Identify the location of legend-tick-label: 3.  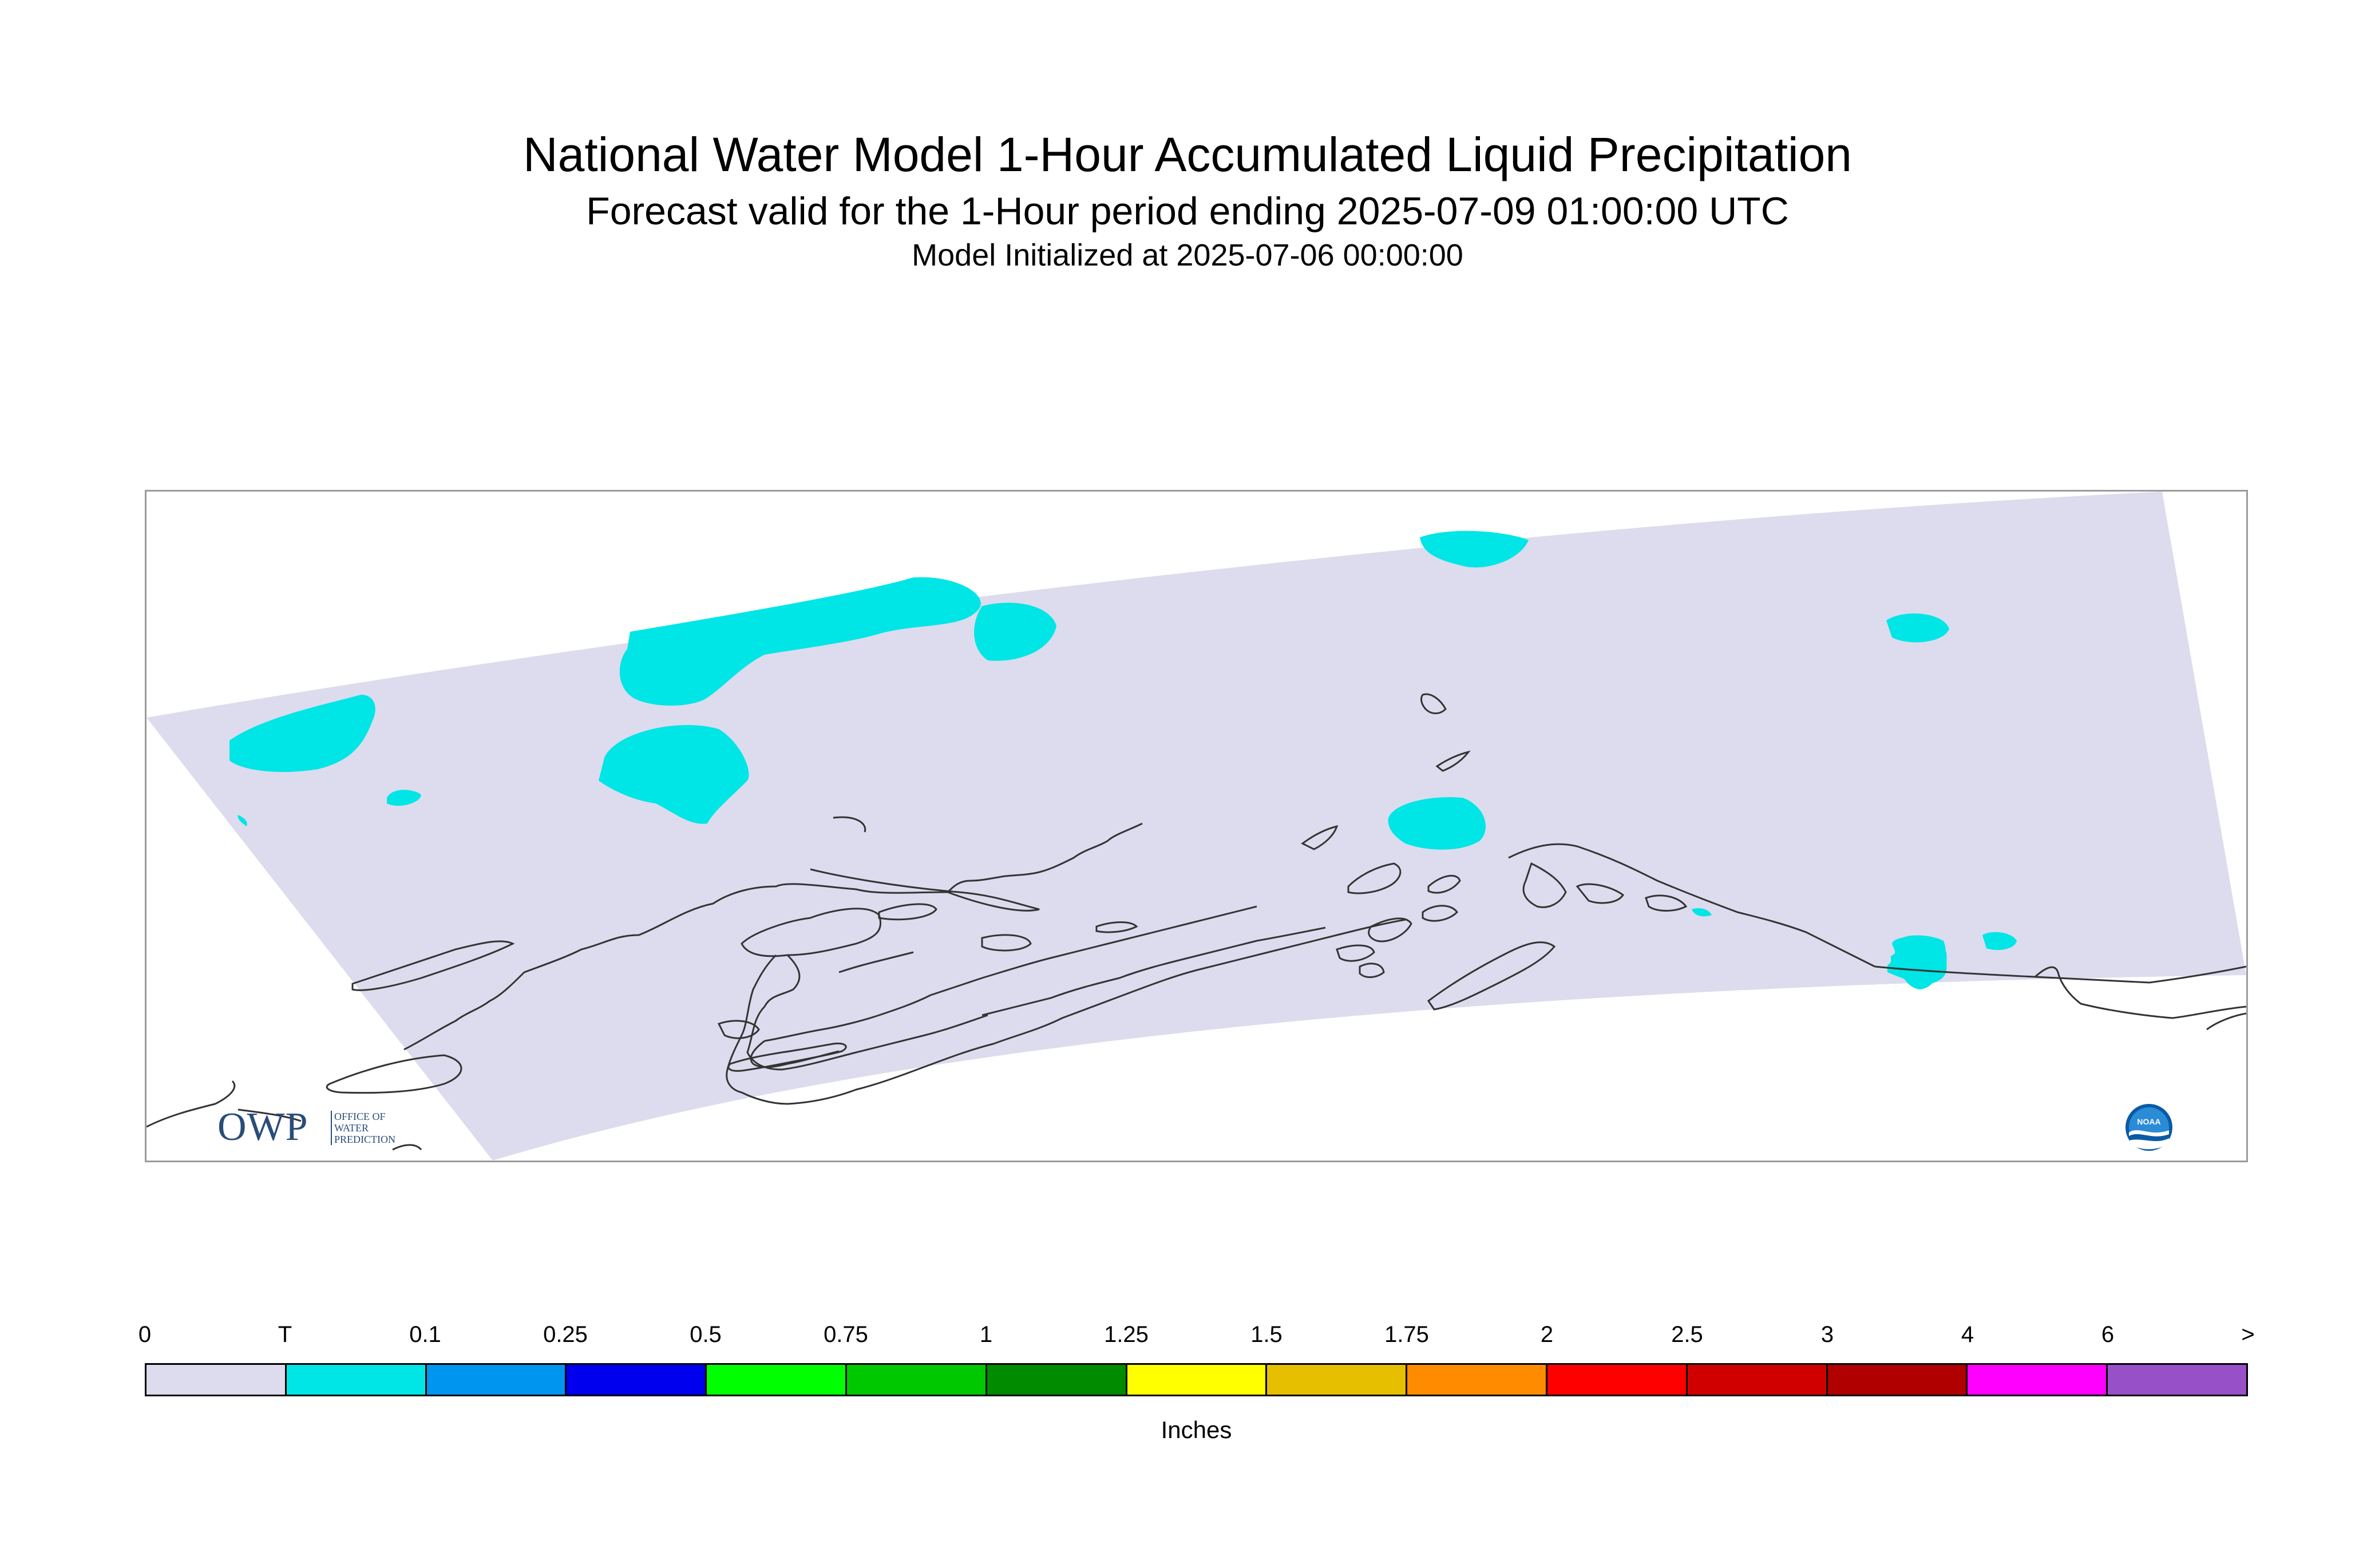
(1827, 1334).